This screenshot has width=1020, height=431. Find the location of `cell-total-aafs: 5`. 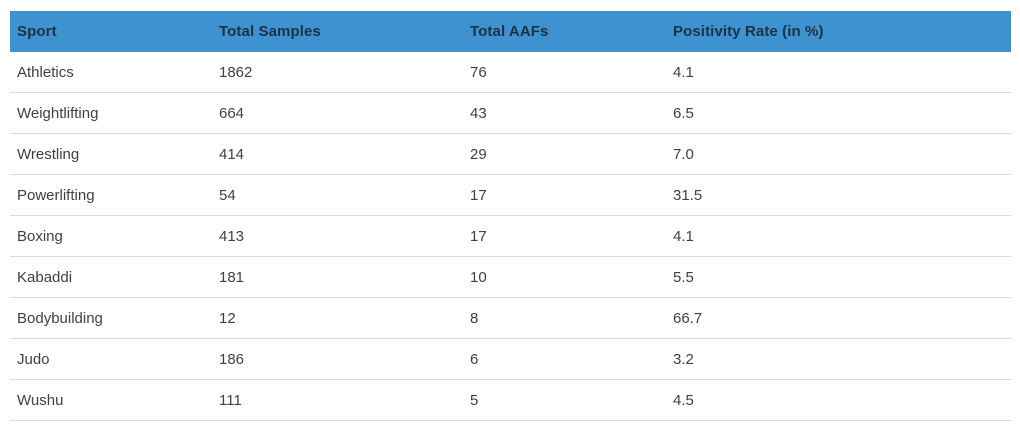

cell-total-aafs: 5 is located at coordinates (564, 400).